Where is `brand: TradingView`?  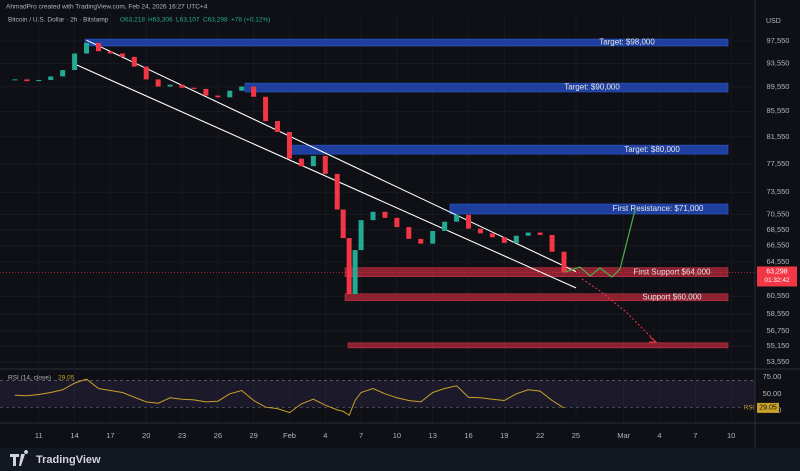
brand: TradingView is located at coordinates (68, 460).